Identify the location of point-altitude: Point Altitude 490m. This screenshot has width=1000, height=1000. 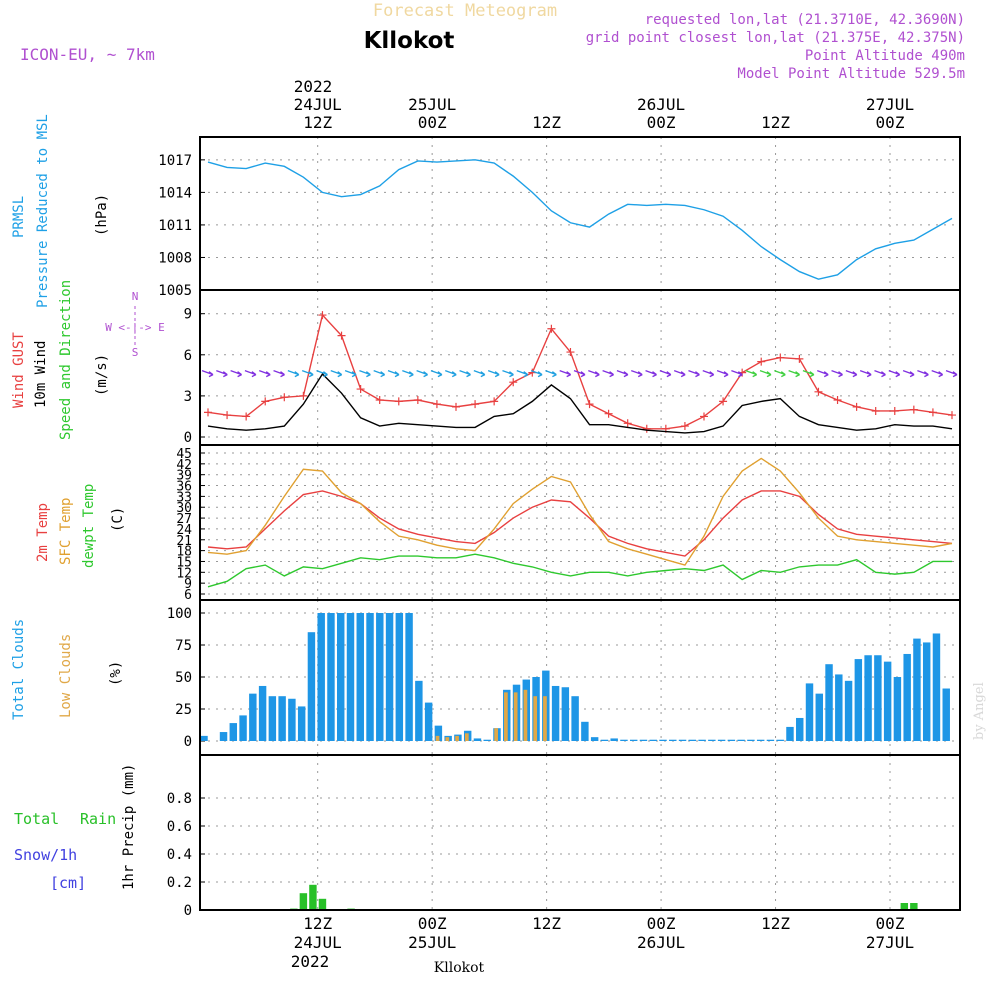
(885, 56).